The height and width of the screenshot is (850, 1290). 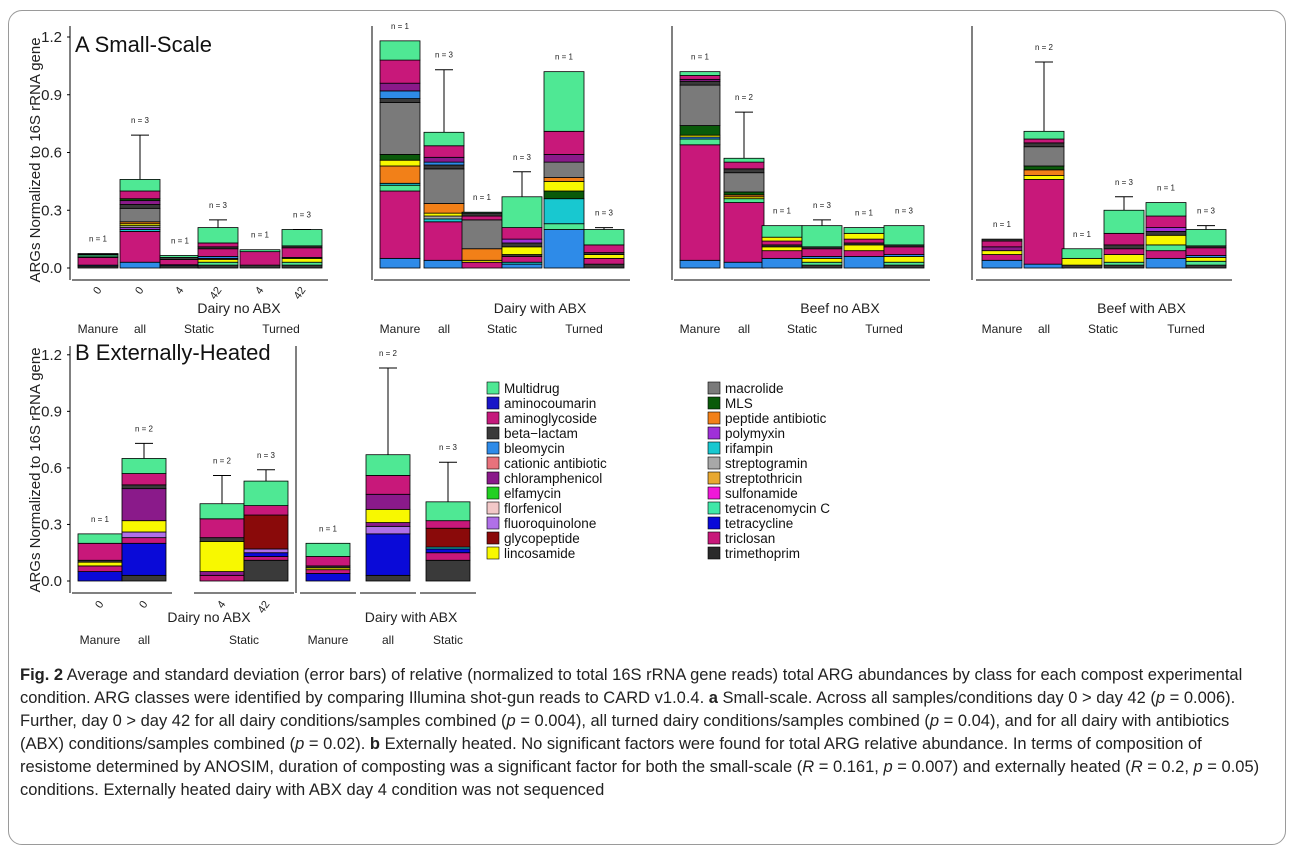 I want to click on x-tick-label: 42, so click(x=300, y=293).